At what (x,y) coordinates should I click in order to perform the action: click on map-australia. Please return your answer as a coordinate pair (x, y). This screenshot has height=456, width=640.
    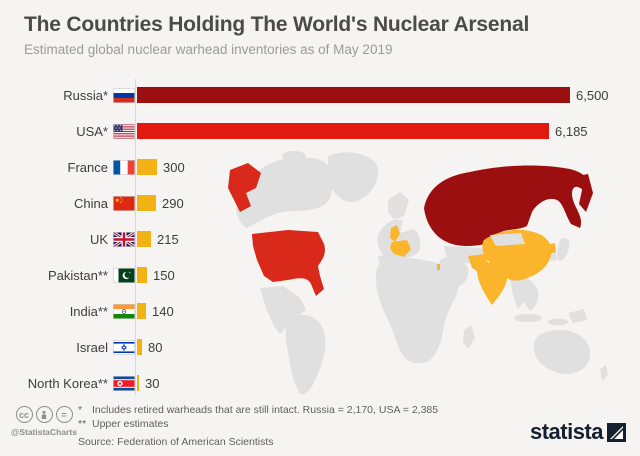
    Looking at the image, I should click on (562, 352).